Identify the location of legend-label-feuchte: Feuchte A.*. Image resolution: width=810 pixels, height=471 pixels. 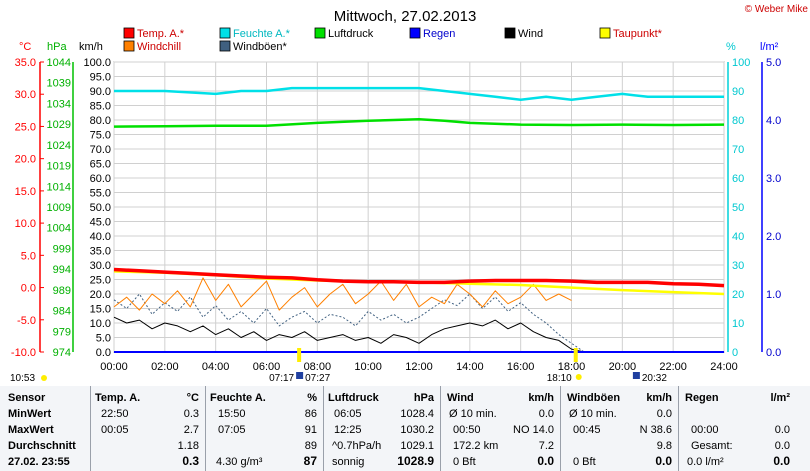
(262, 34).